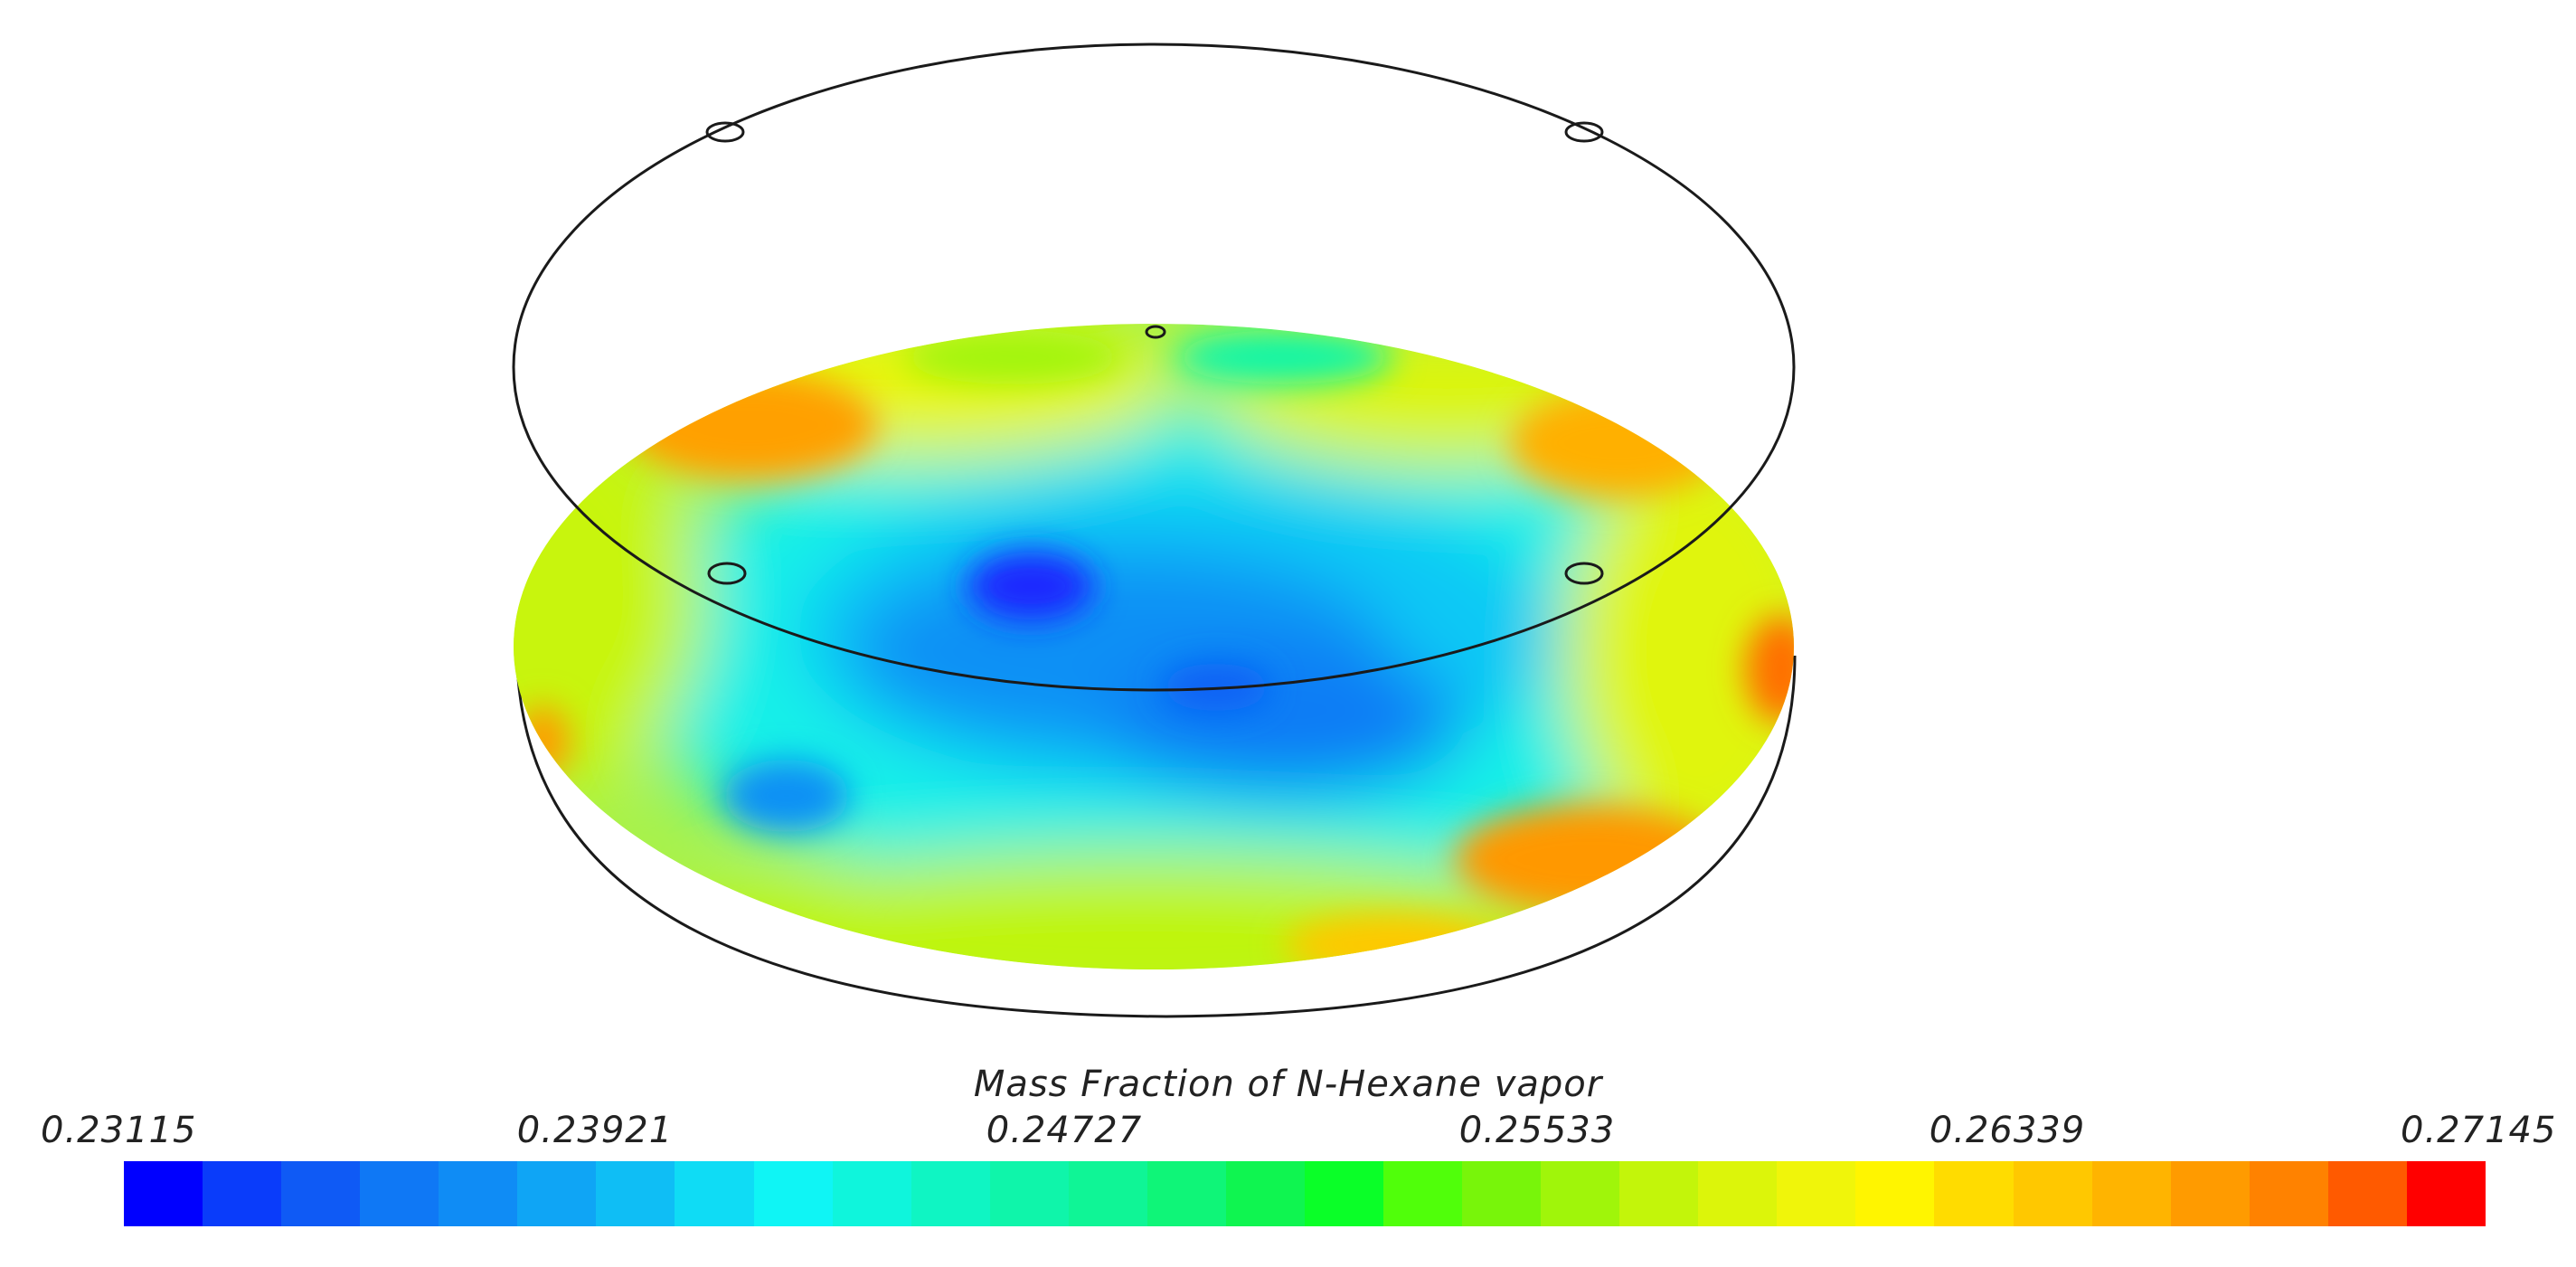  I want to click on legend-tick-label: 0.23921, so click(595, 1130).